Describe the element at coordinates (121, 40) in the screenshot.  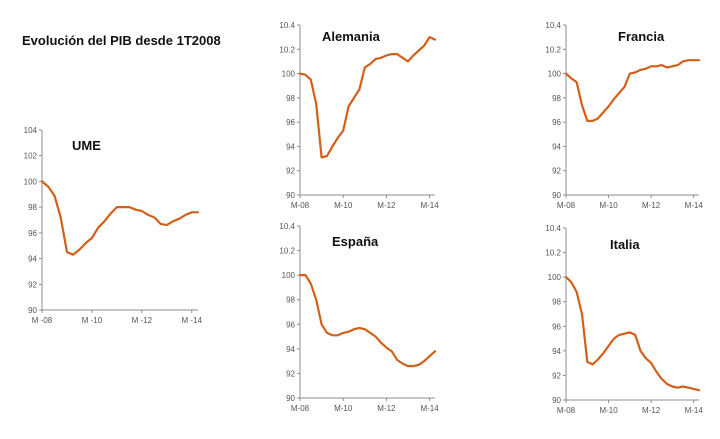
I see `page-title: Evolución del PIB desde 1T2008` at that location.